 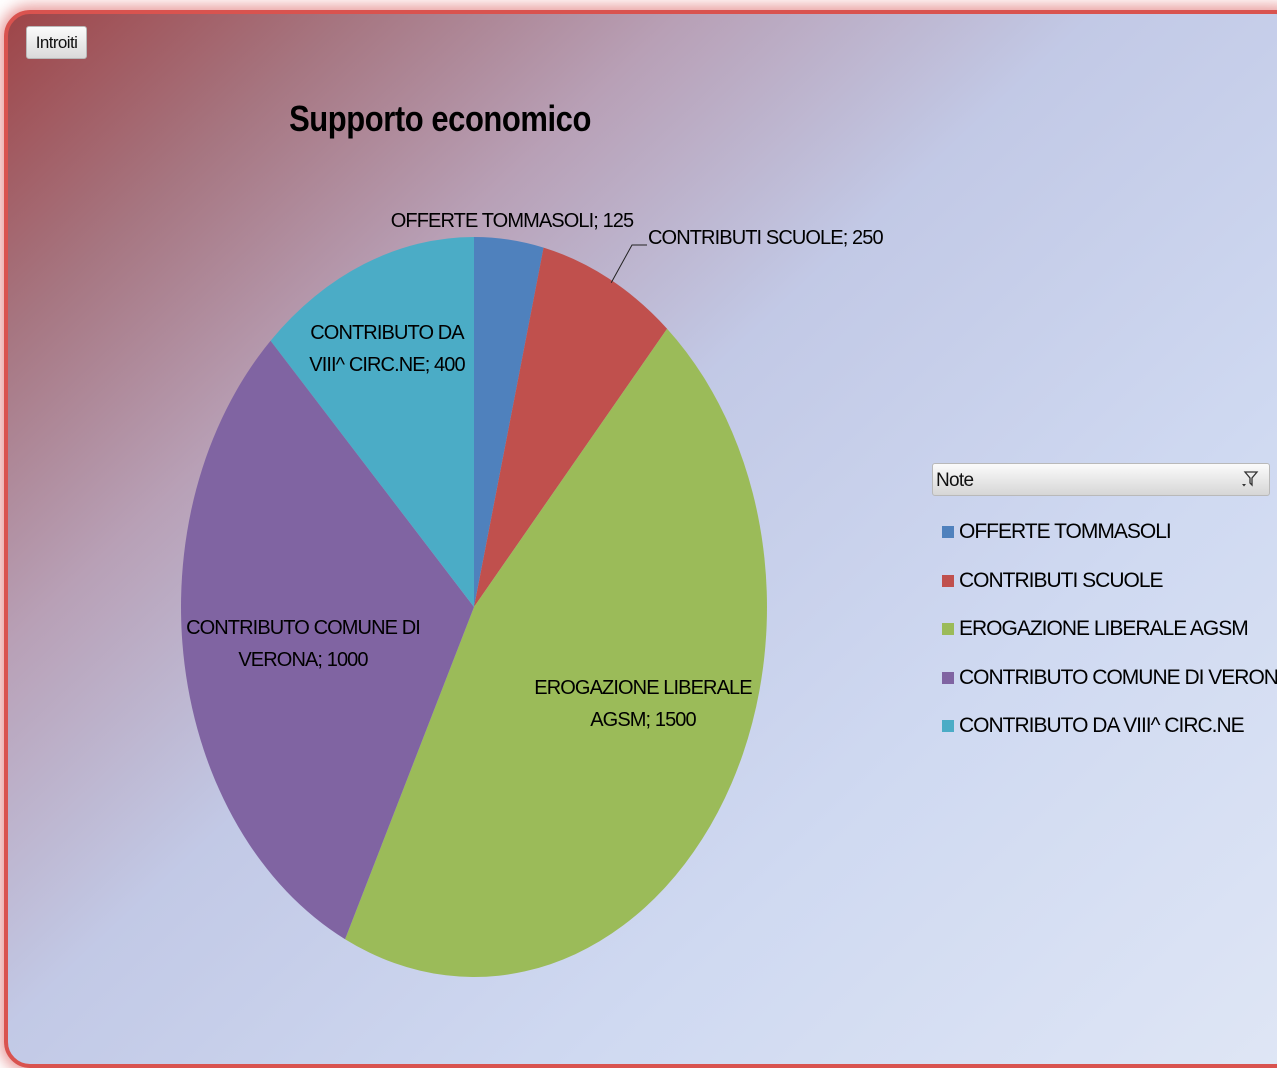 I want to click on data-label-2-line-0: EROGAZIONE LIBERALE, so click(x=643, y=688).